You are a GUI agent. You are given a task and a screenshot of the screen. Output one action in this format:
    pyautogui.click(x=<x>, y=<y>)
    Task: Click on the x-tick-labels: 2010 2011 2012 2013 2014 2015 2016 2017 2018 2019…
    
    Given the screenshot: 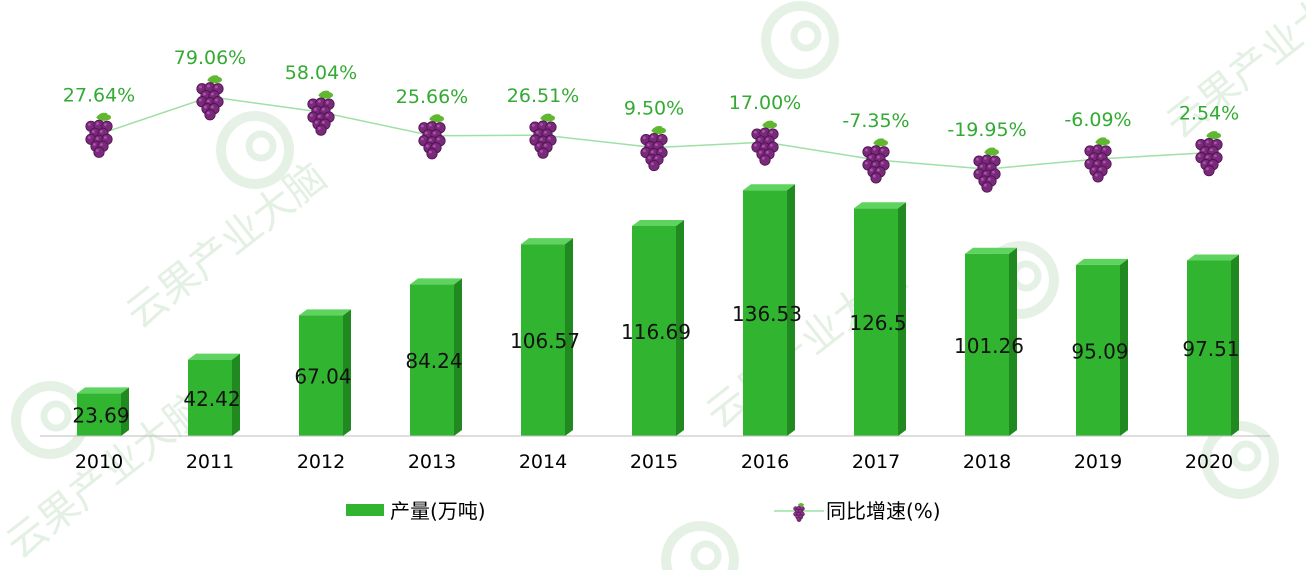 What is the action you would take?
    pyautogui.click(x=654, y=462)
    